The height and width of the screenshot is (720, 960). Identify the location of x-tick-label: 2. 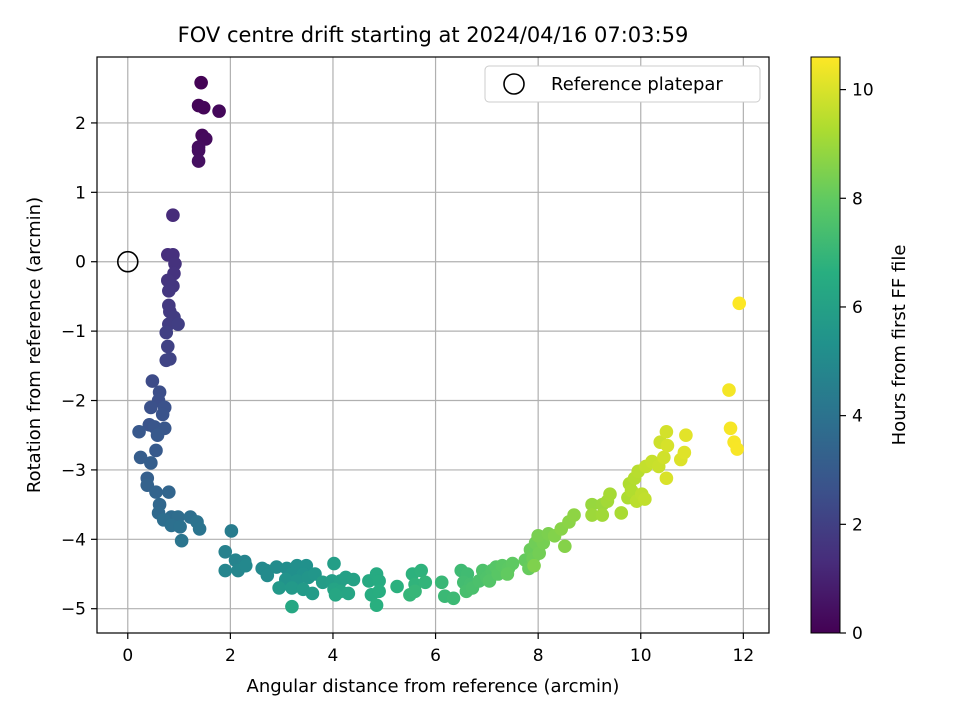
(230, 656).